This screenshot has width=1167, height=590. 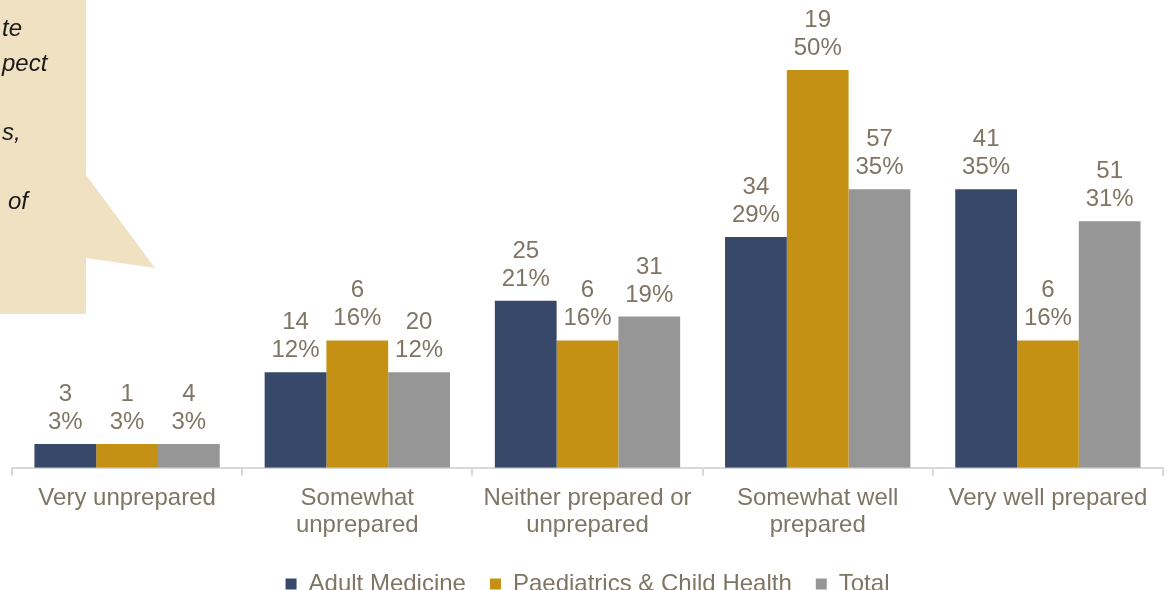 I want to click on data-label: 25 21%, so click(x=525, y=263).